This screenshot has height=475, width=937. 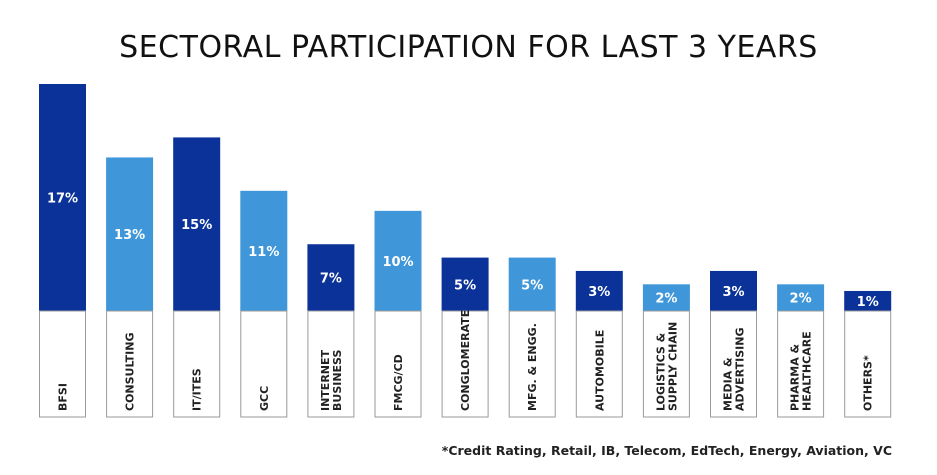 I want to click on bar-value-label-2: 15%, so click(x=196, y=225).